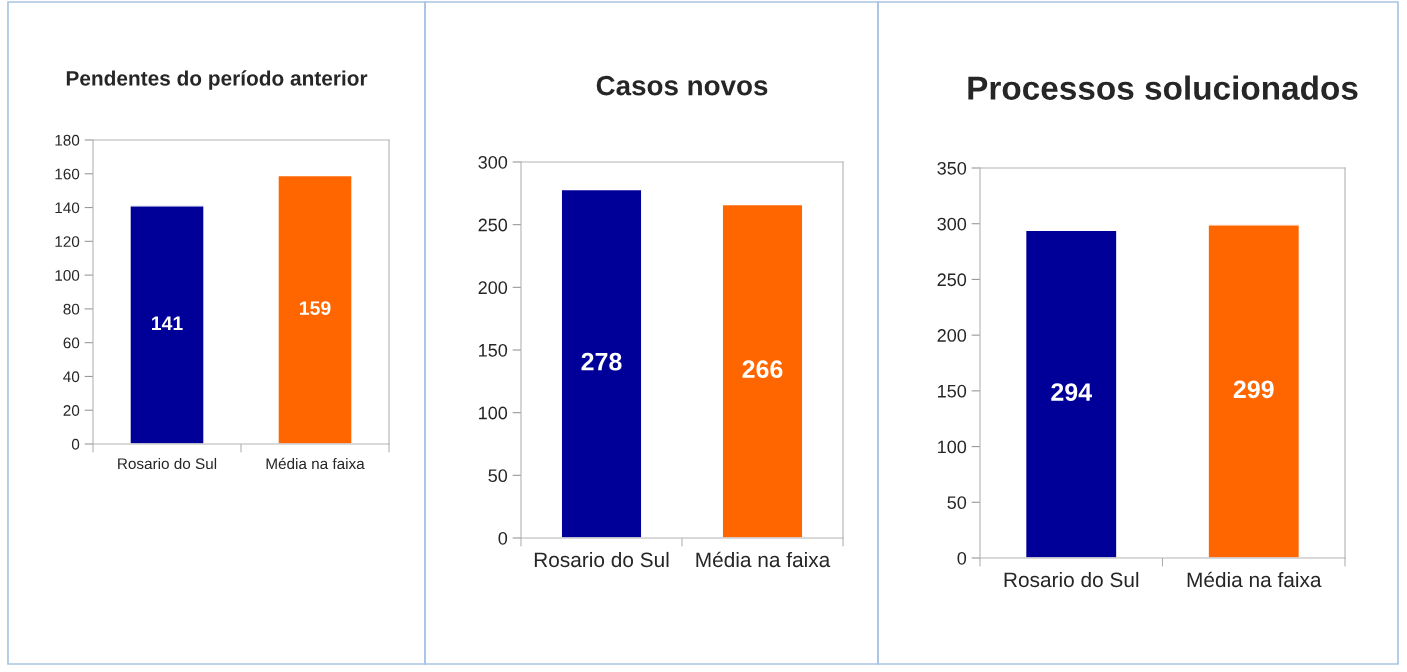 This screenshot has width=1407, height=672. I want to click on data-label: 299, so click(1253, 389).